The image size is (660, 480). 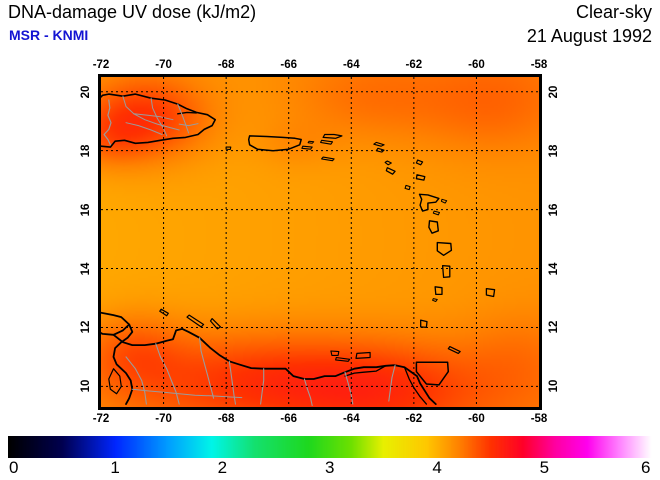 I want to click on colorbar-tick-3: 3, so click(x=330, y=467).